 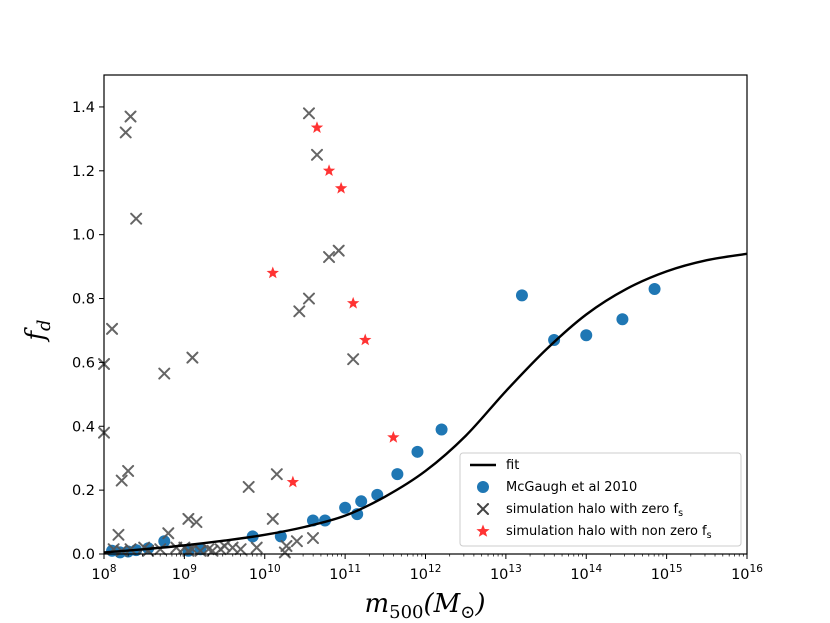 I want to click on x-tick-label-9: 10⁹, so click(x=184, y=573).